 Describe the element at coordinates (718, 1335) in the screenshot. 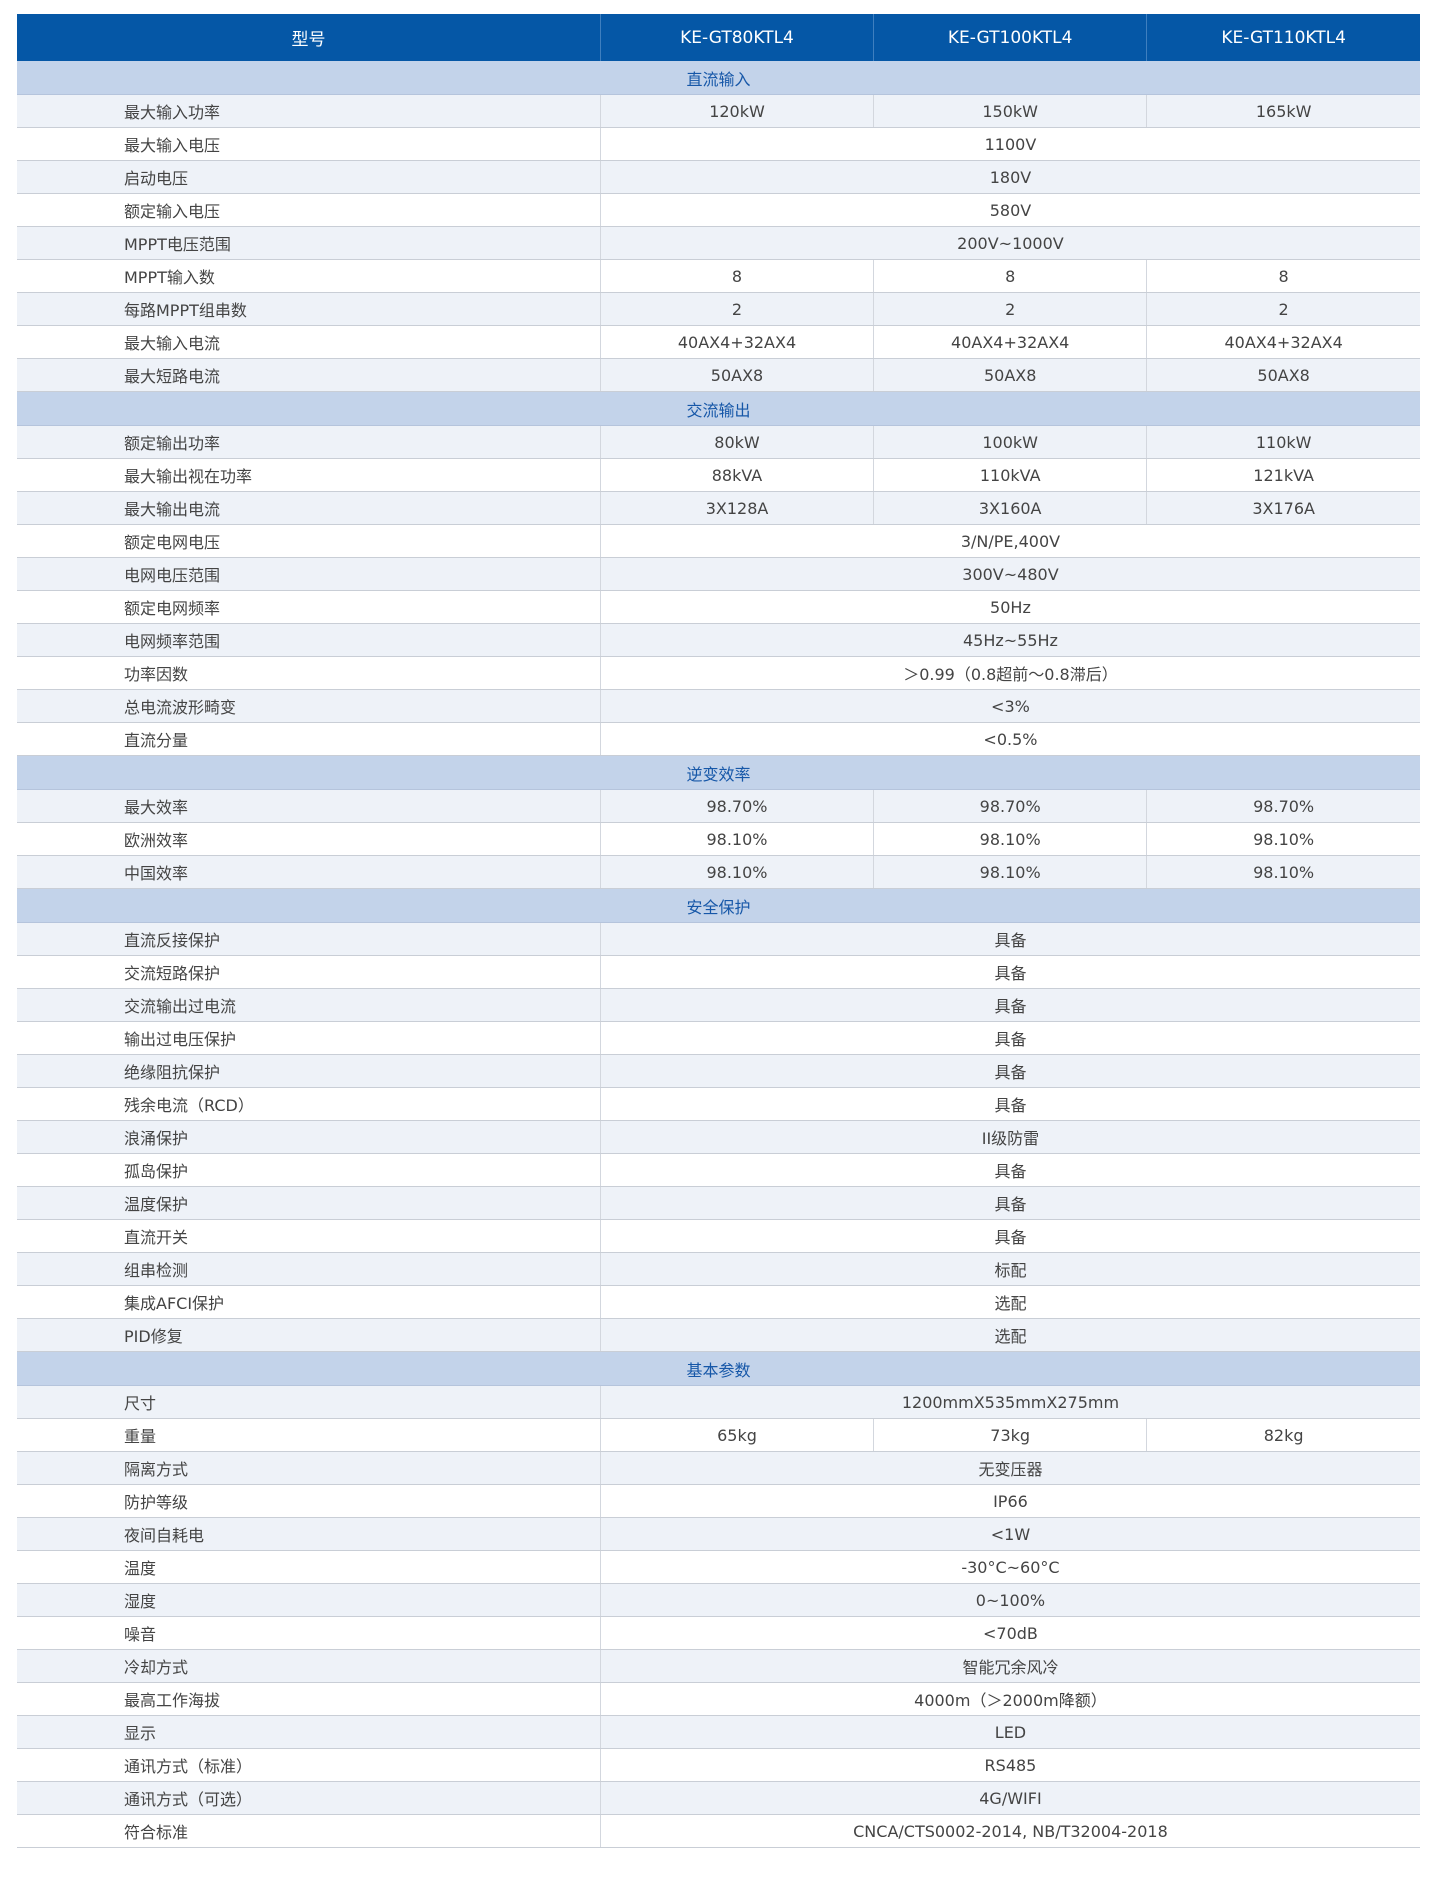

I see `table-row: PID修复 选配` at that location.